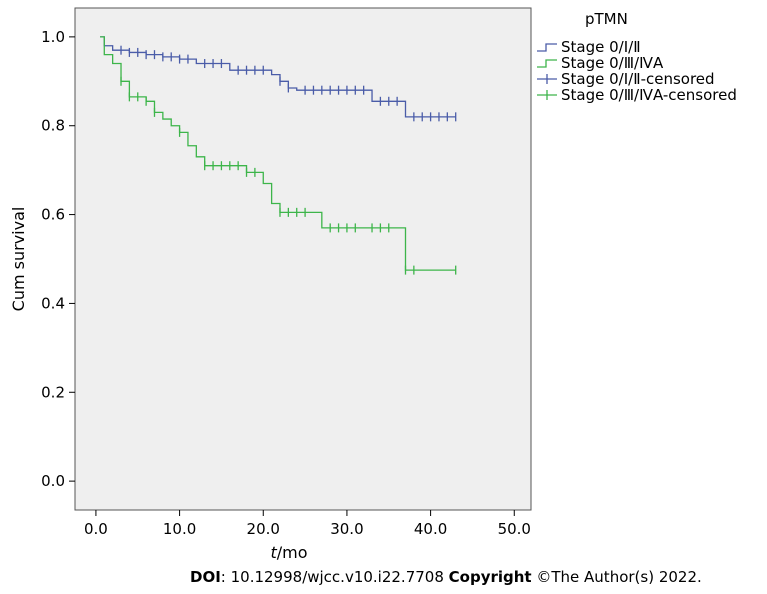 This screenshot has height=594, width=767. I want to click on legend-label: Stage 0/Ⅲ/ⅣA-censored, so click(649, 95).